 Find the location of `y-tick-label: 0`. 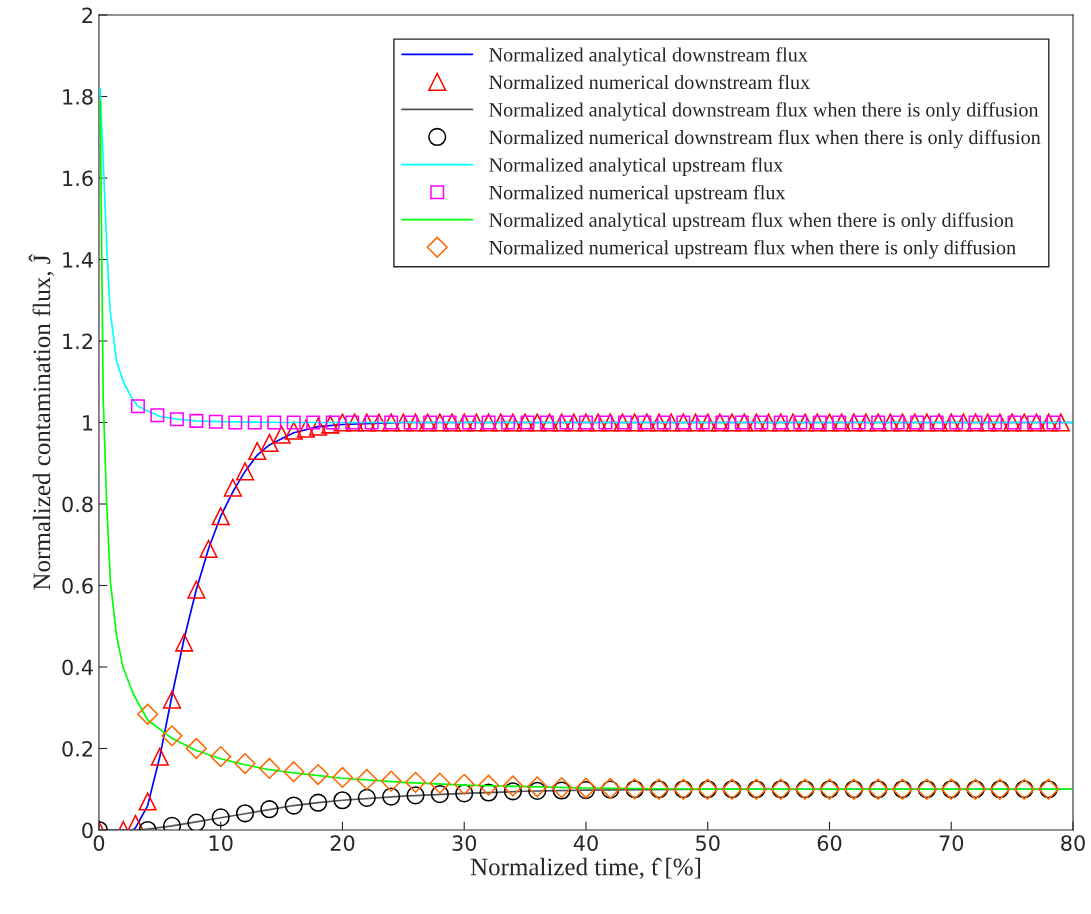

y-tick-label: 0 is located at coordinates (87, 830).